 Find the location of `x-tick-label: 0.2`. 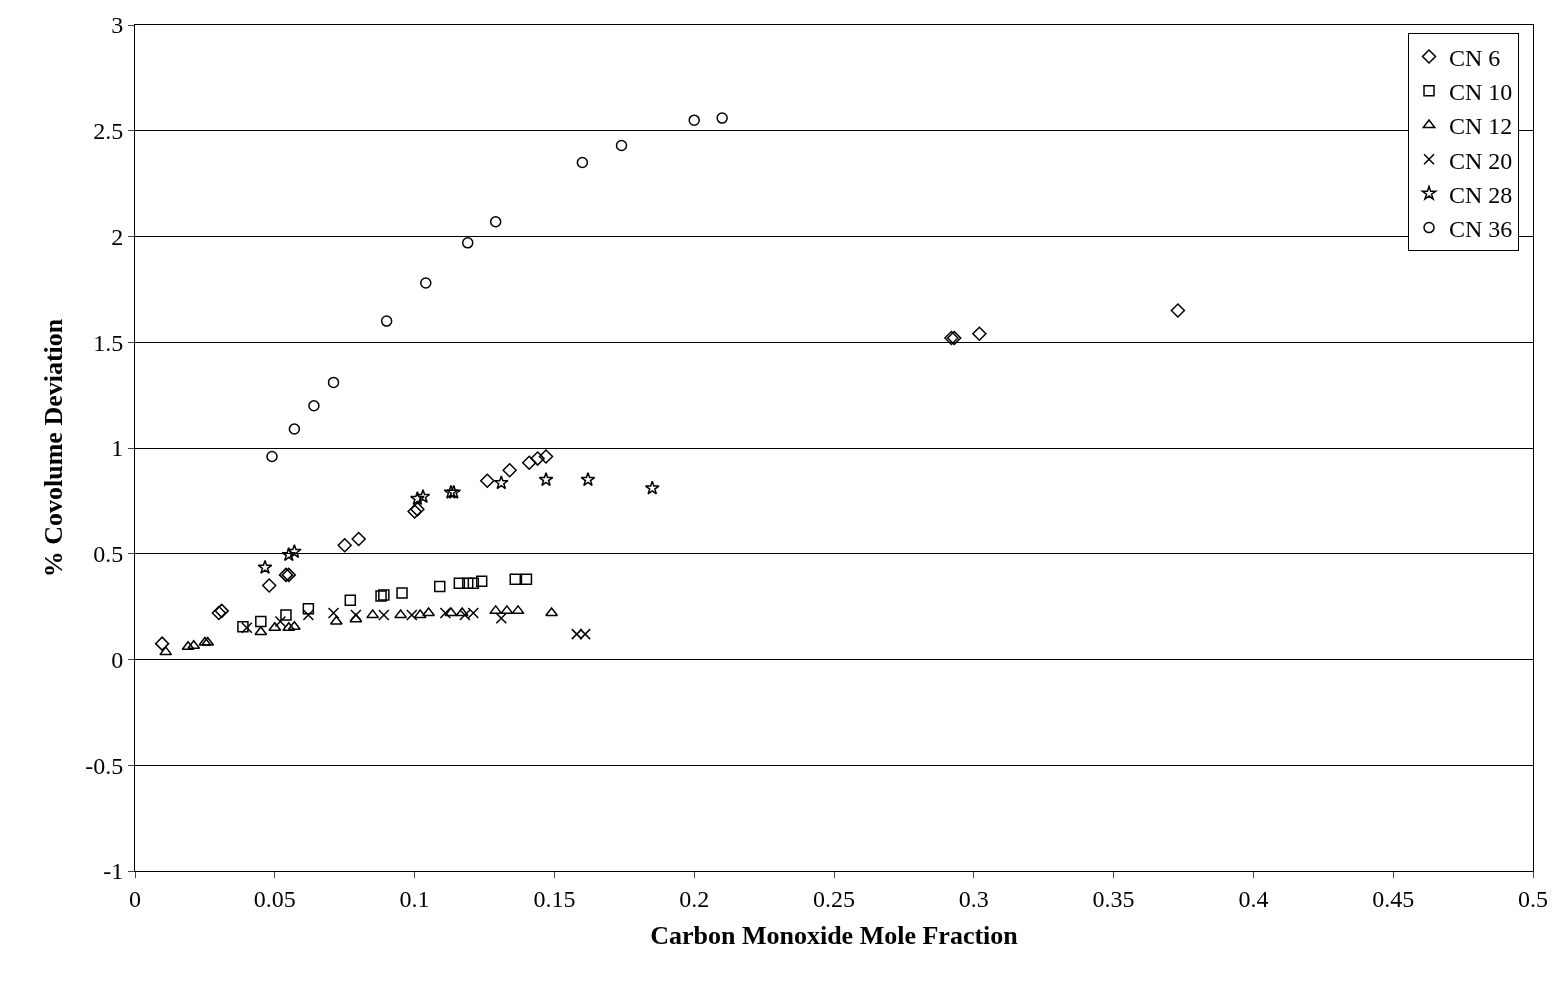

x-tick-label: 0.2 is located at coordinates (694, 898).